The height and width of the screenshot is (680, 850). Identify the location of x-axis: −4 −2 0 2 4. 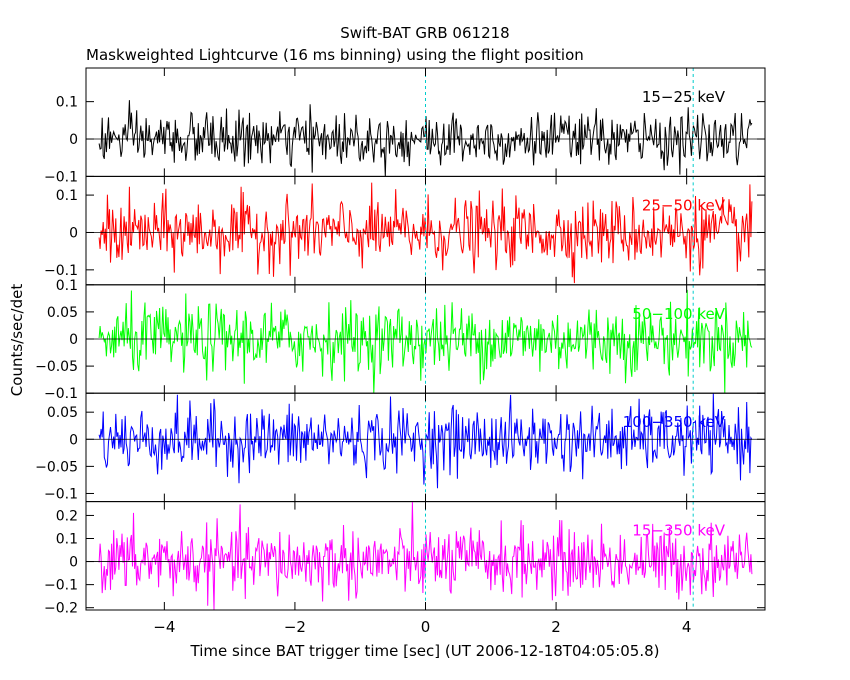
(422, 627).